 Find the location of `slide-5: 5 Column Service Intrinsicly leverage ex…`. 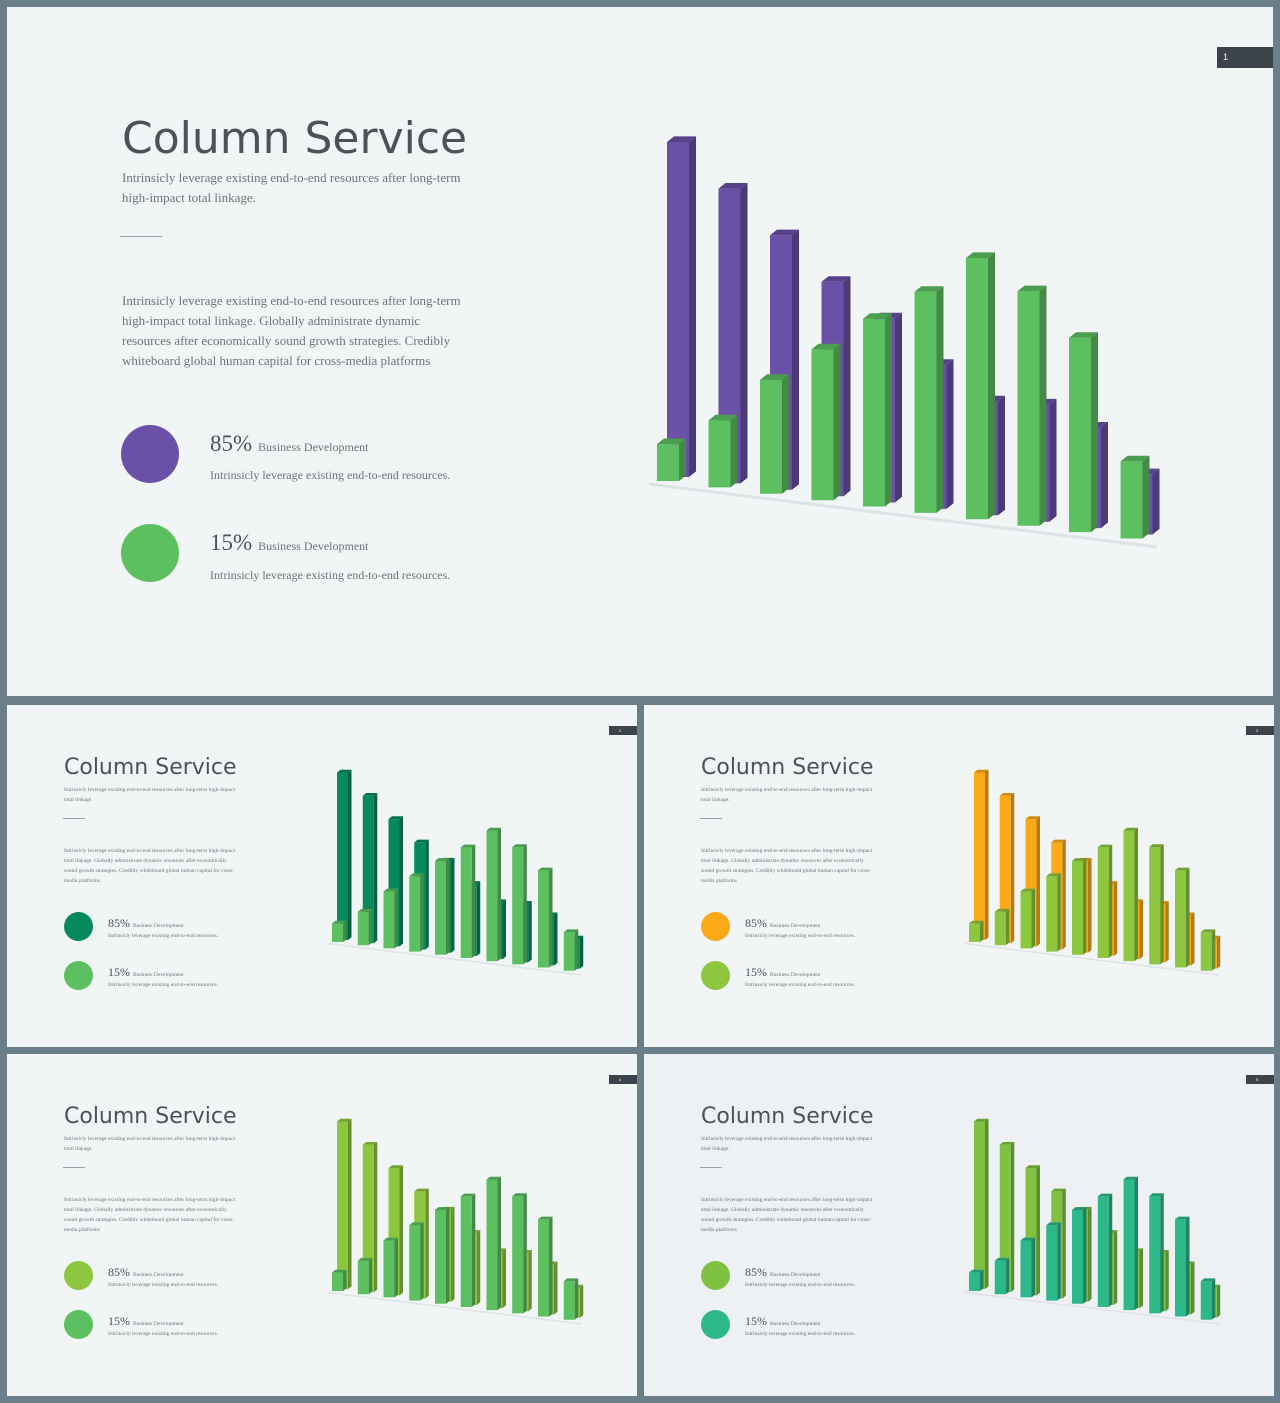

slide-5: 5 Column Service Intrinsicly leverage ex… is located at coordinates (959, 1225).